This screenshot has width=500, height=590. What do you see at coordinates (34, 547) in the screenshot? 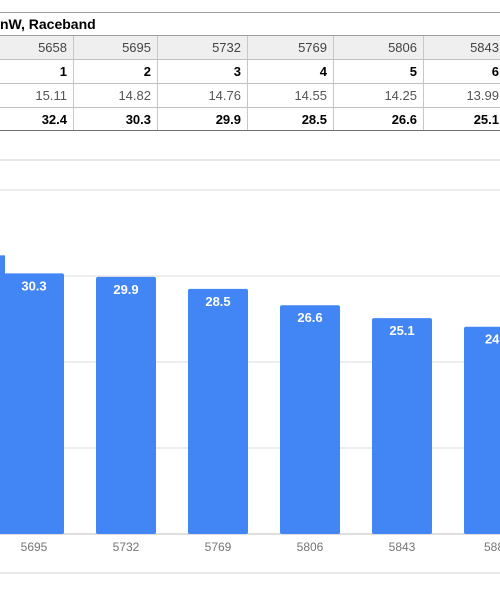
I see `x-tick-label: 5695` at bounding box center [34, 547].